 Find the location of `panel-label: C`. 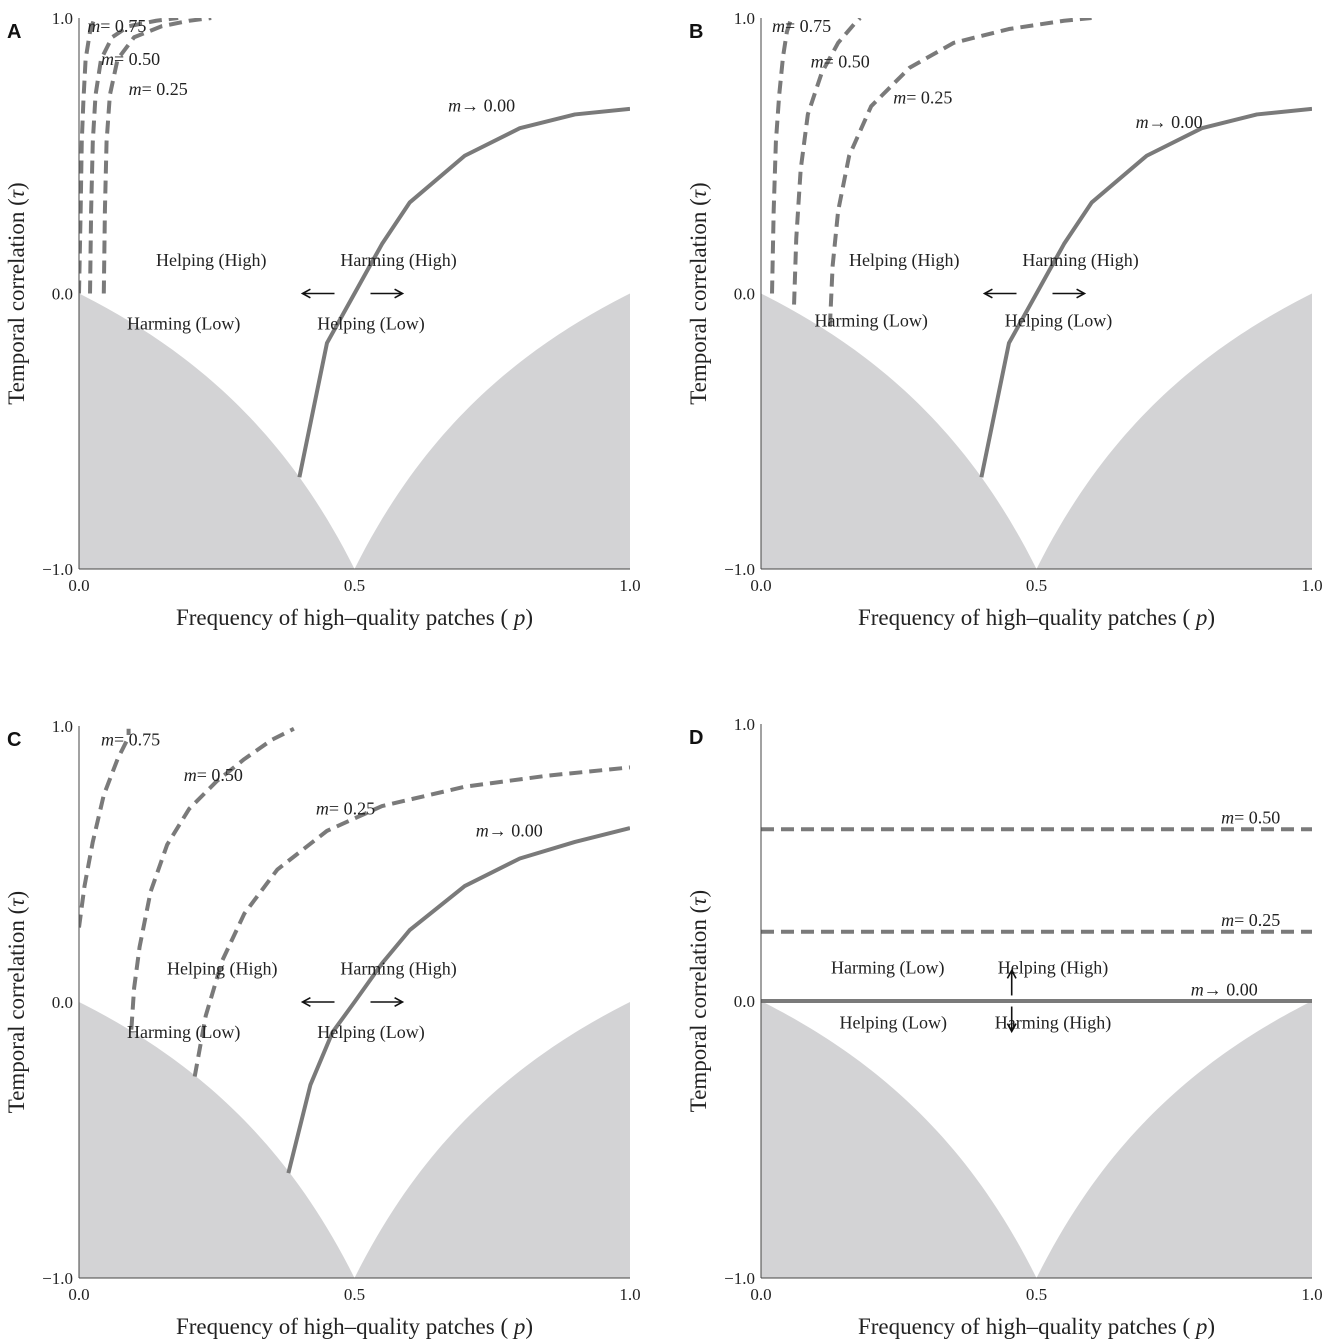

panel-label: C is located at coordinates (14, 740).